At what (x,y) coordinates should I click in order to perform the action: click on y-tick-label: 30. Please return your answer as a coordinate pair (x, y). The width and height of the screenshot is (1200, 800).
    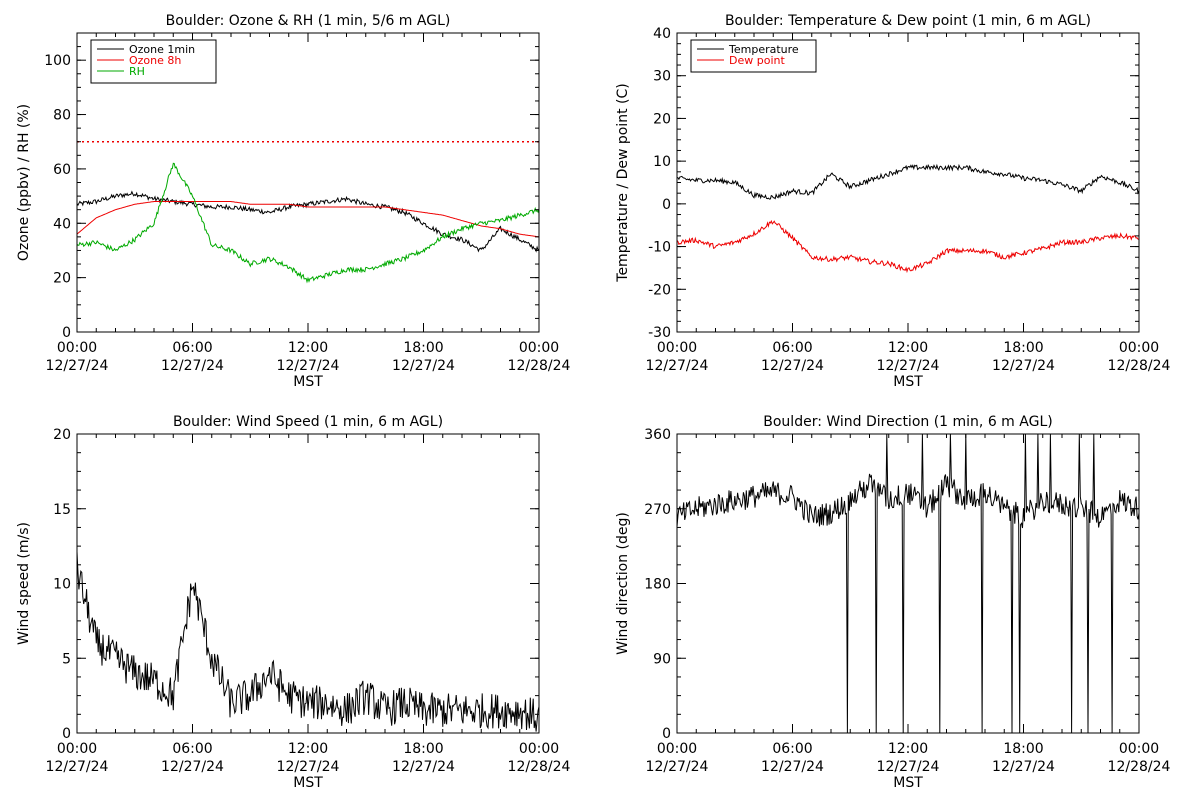
    Looking at the image, I should click on (662, 77).